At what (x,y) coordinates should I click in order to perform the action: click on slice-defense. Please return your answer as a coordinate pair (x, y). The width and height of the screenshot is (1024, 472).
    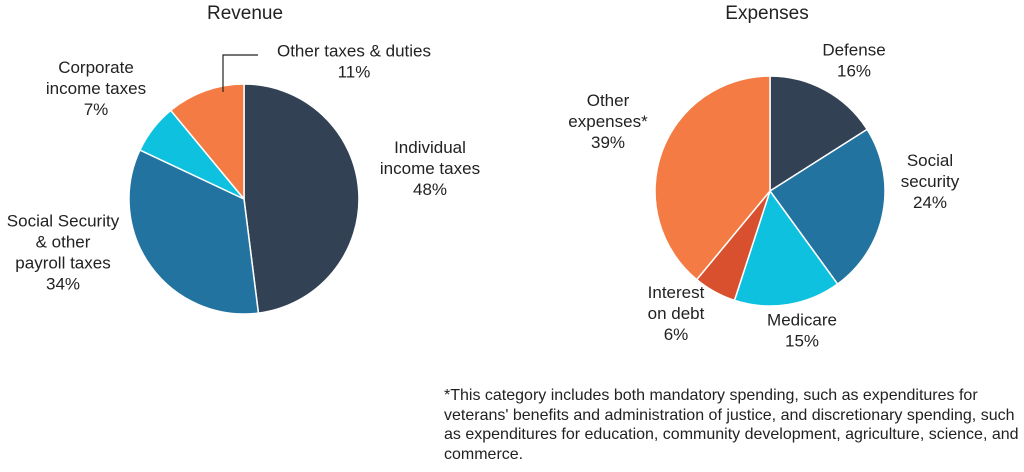
    Looking at the image, I should click on (819, 134).